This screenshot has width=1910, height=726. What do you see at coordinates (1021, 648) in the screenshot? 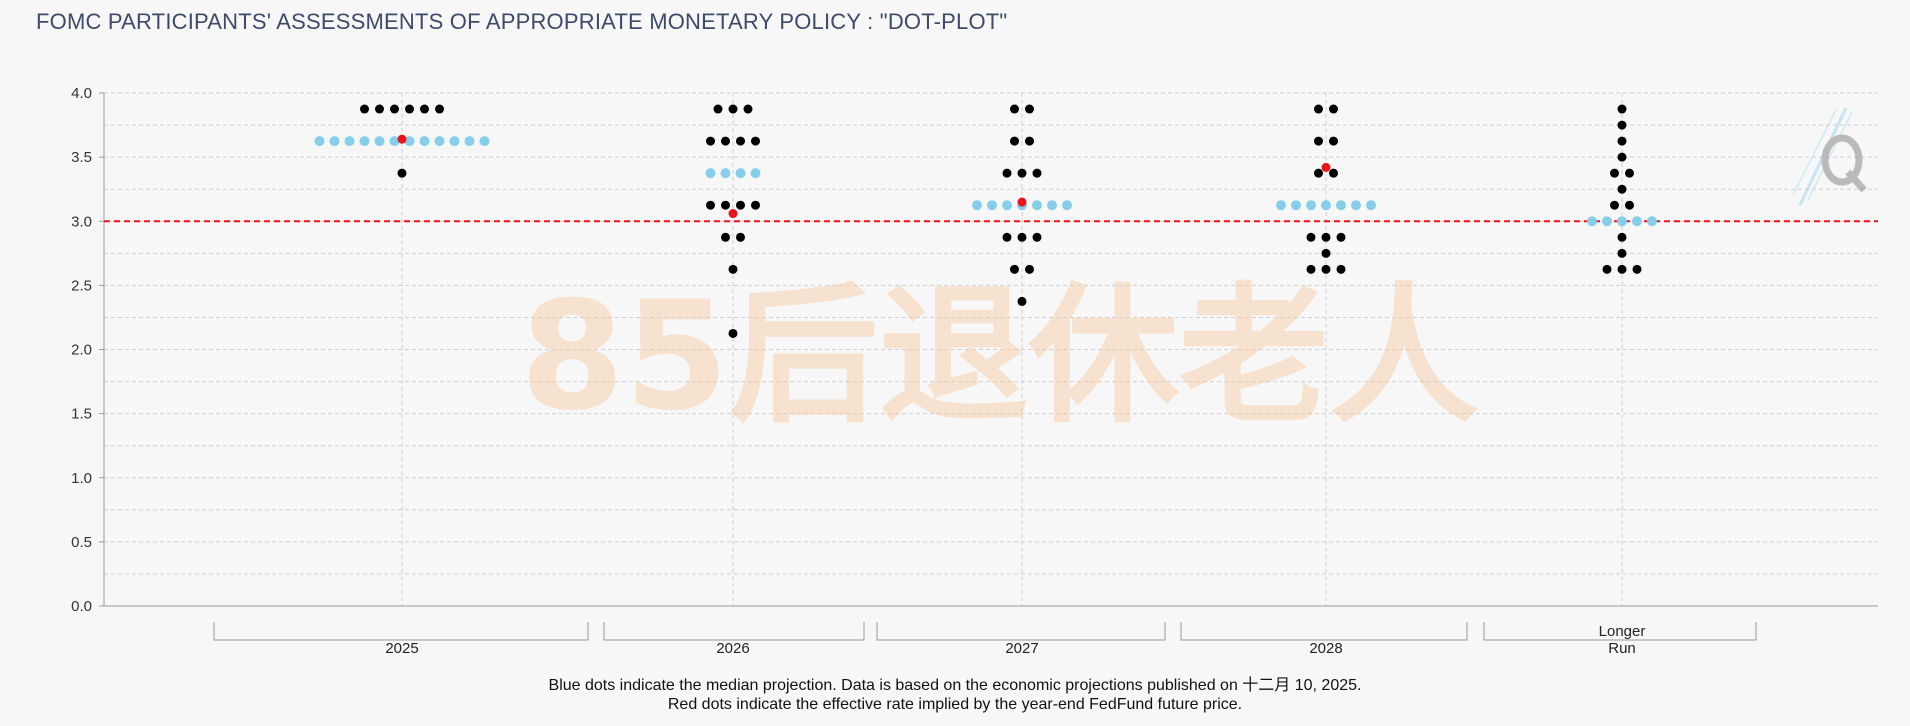
I see `x-category-label: 2027` at bounding box center [1021, 648].